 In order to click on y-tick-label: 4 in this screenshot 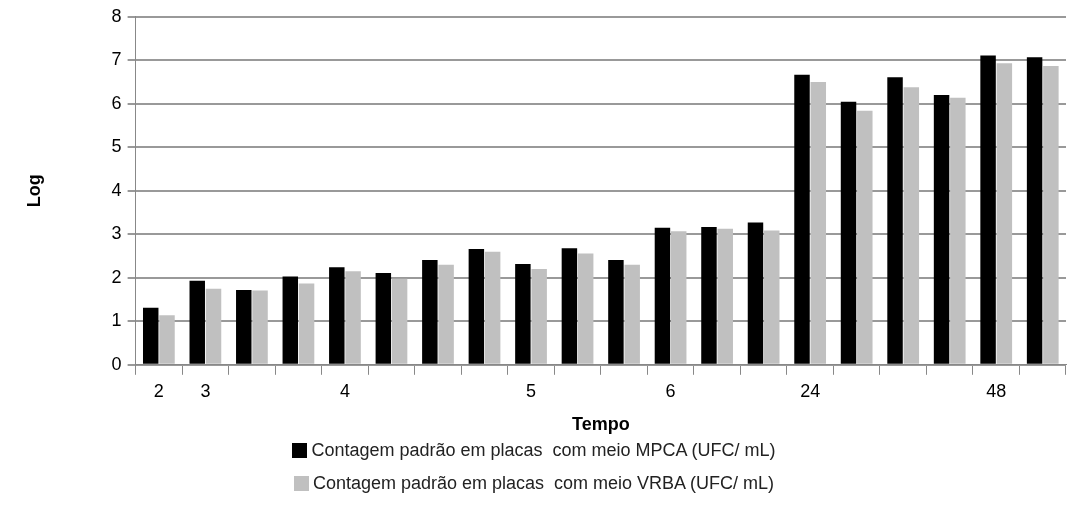, I will do `click(116, 189)`.